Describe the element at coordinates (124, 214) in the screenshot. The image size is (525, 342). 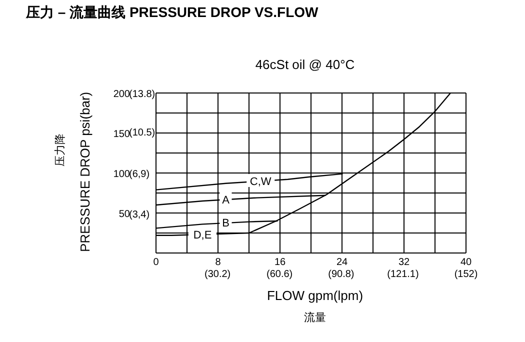
I see `y-tick-label: 50` at that location.